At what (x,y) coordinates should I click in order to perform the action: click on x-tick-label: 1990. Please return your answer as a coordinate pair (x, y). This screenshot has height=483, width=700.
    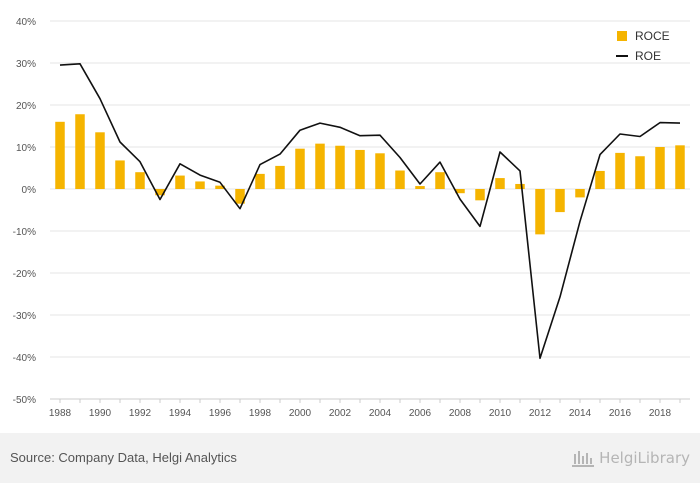
    Looking at the image, I should click on (100, 413).